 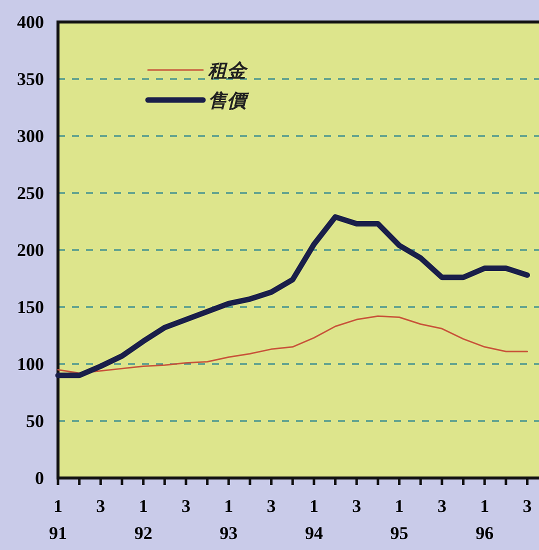 I want to click on y-tick-label: 100, so click(x=30, y=364).